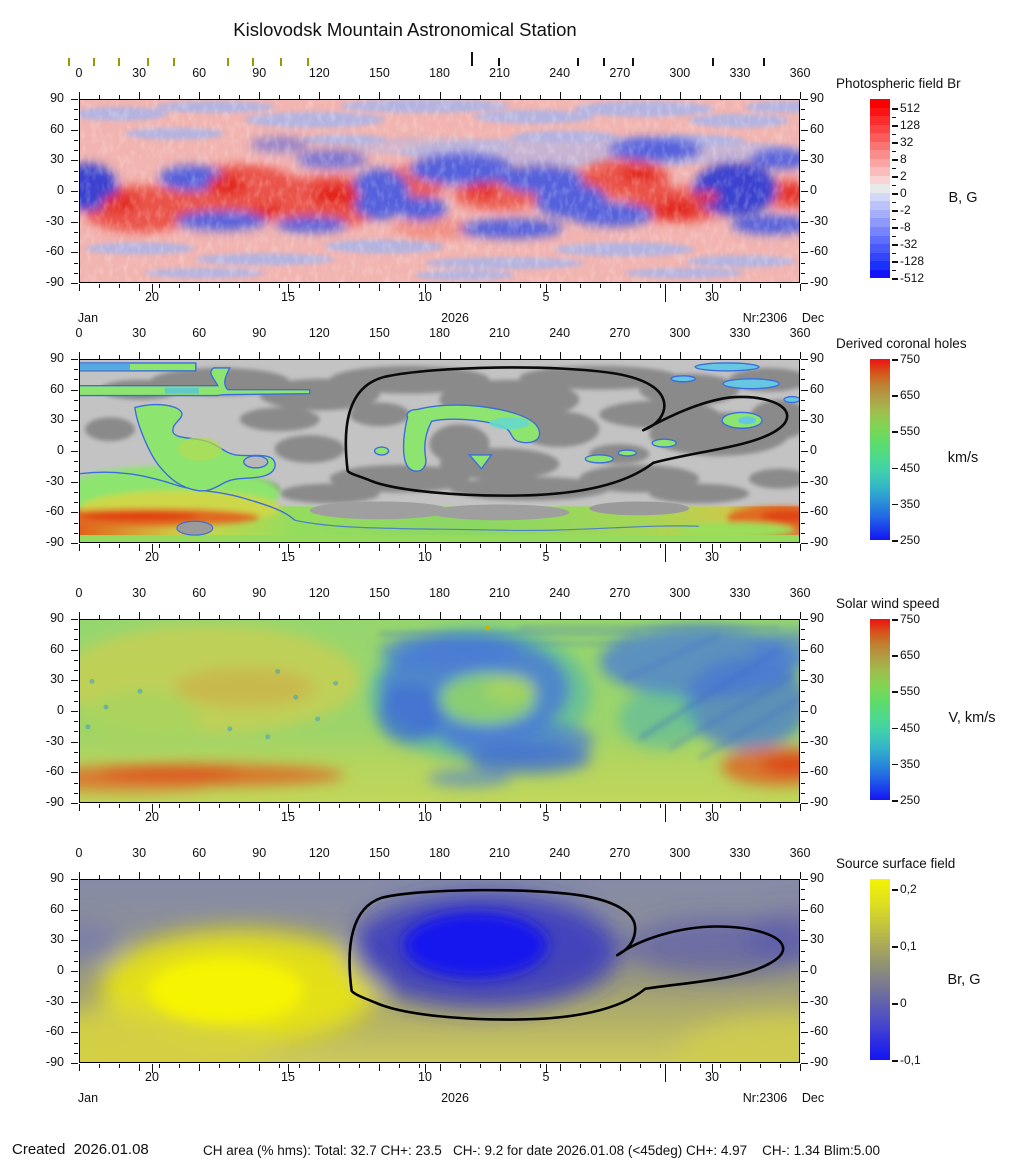 This screenshot has height=1172, width=1020. Describe the element at coordinates (439, 971) in the screenshot. I see `panel-source-surface-field` at that location.